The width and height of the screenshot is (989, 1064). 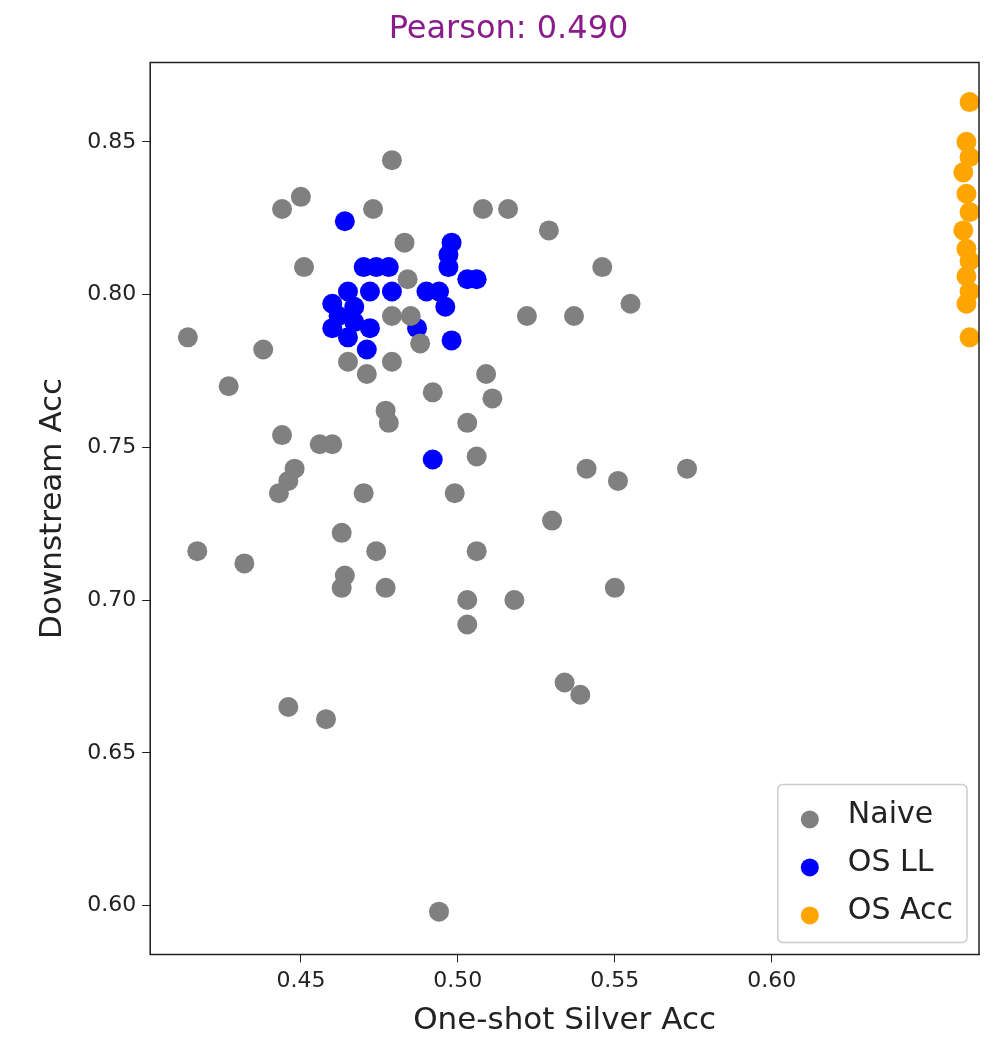 What do you see at coordinates (112, 751) in the screenshot?
I see `y-tick-label: 0.65` at bounding box center [112, 751].